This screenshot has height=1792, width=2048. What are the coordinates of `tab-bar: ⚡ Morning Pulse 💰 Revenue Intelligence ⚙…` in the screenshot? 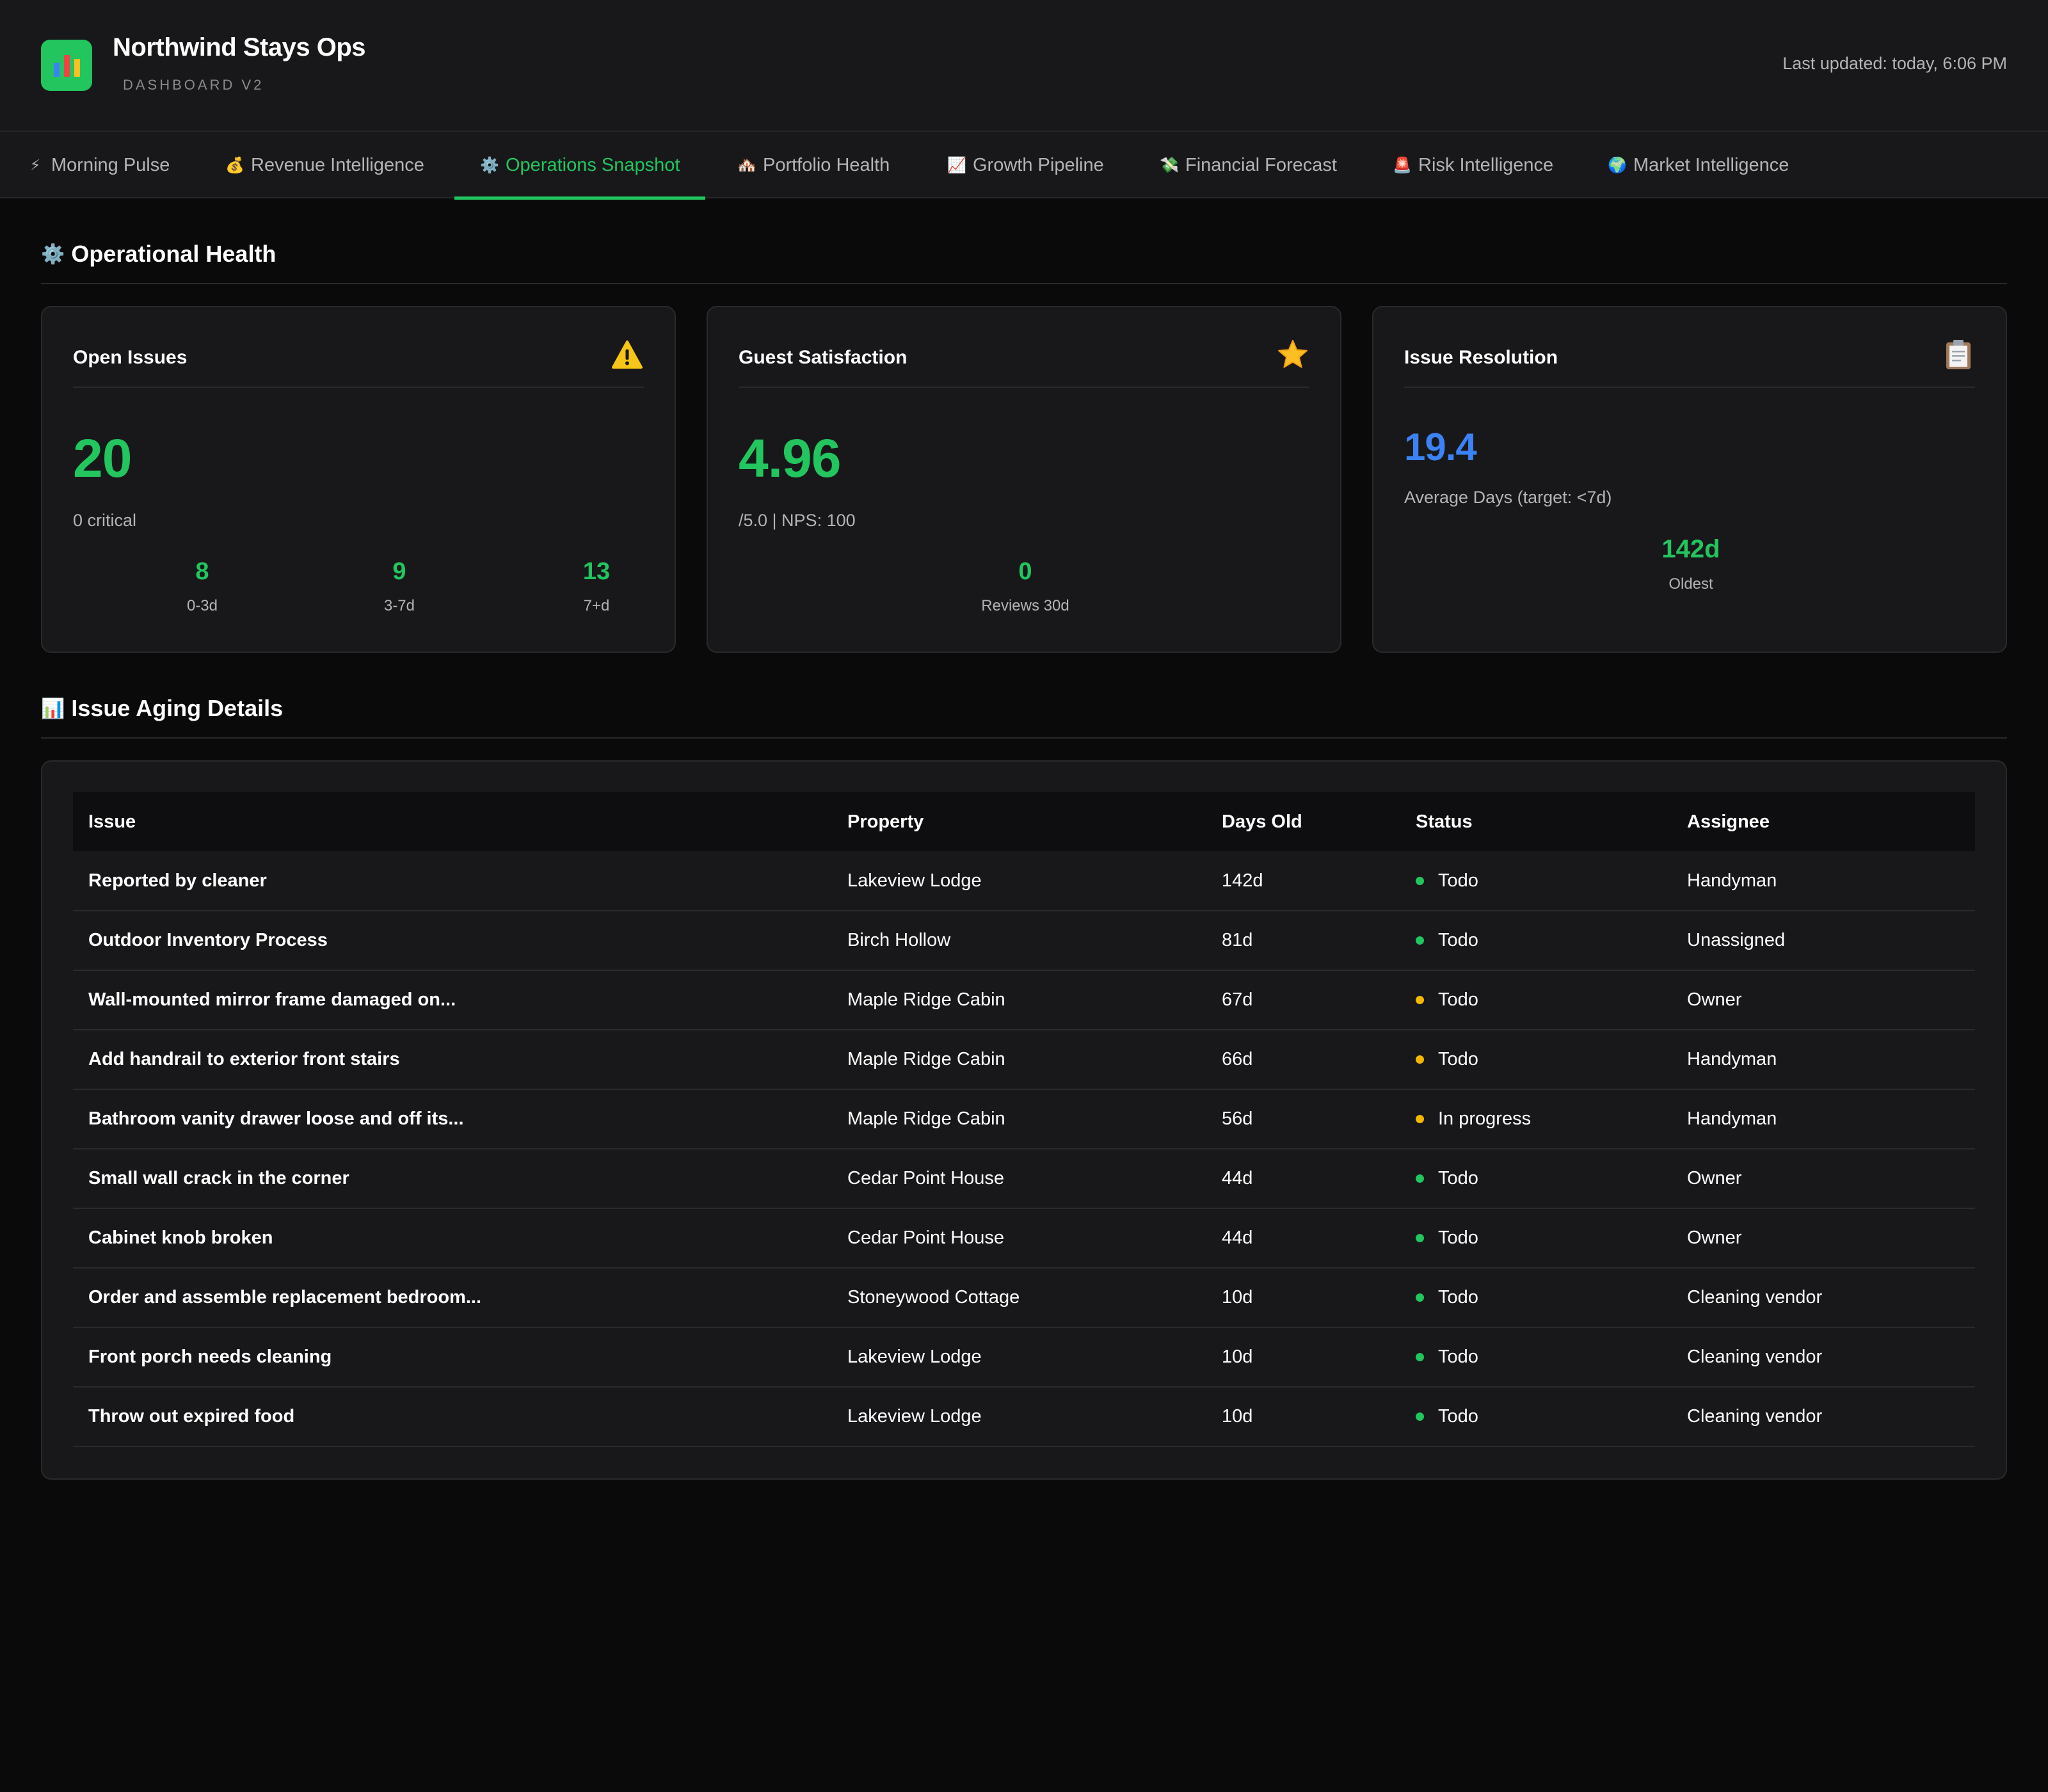 It's located at (1024, 166).